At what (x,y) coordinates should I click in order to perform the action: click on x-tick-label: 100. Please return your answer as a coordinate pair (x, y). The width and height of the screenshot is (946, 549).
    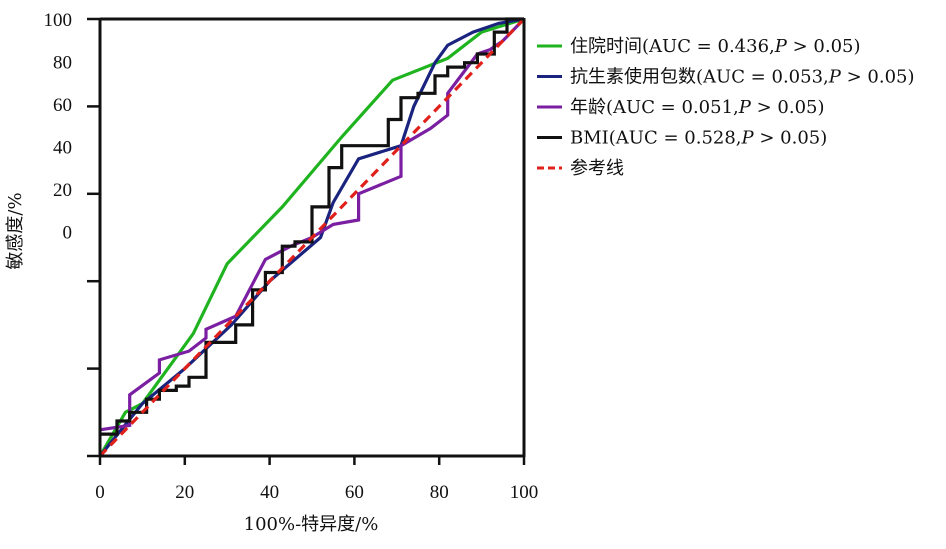
    Looking at the image, I should click on (524, 492).